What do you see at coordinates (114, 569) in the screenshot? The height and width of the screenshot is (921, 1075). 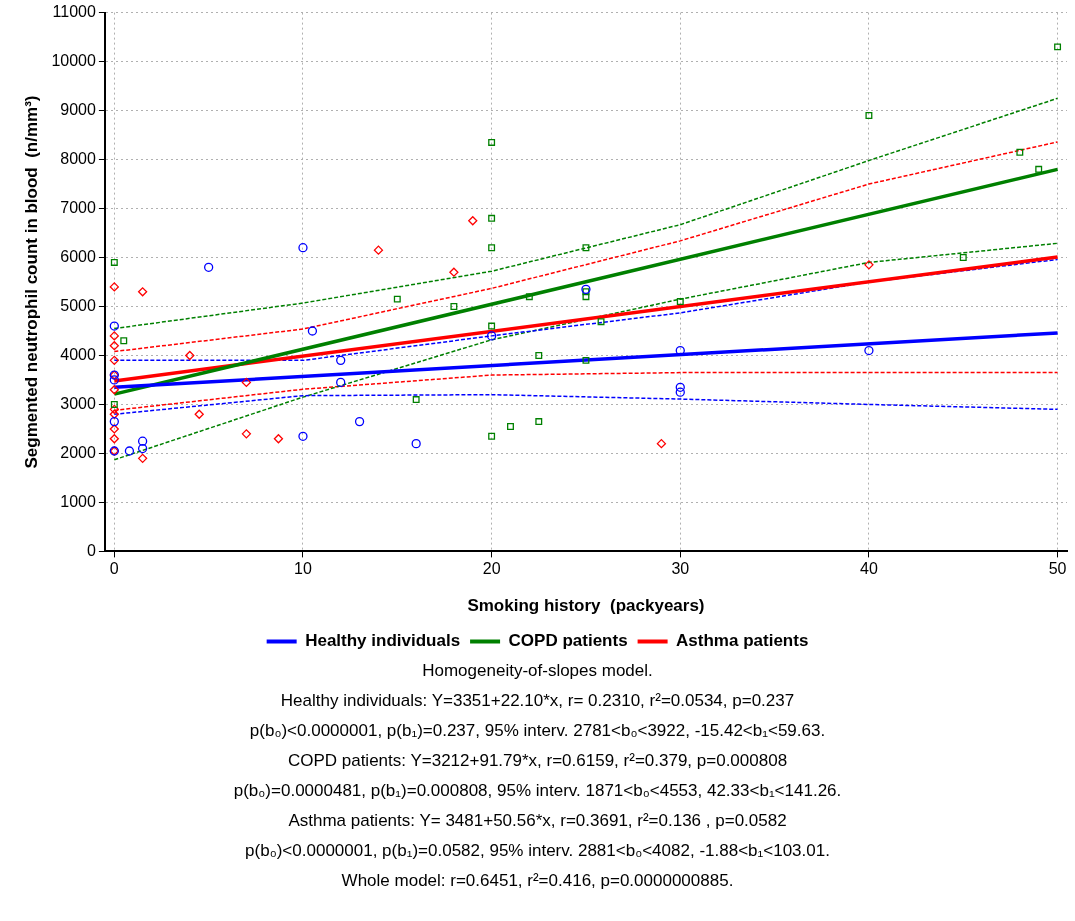 I see `x-tick-label: 0` at bounding box center [114, 569].